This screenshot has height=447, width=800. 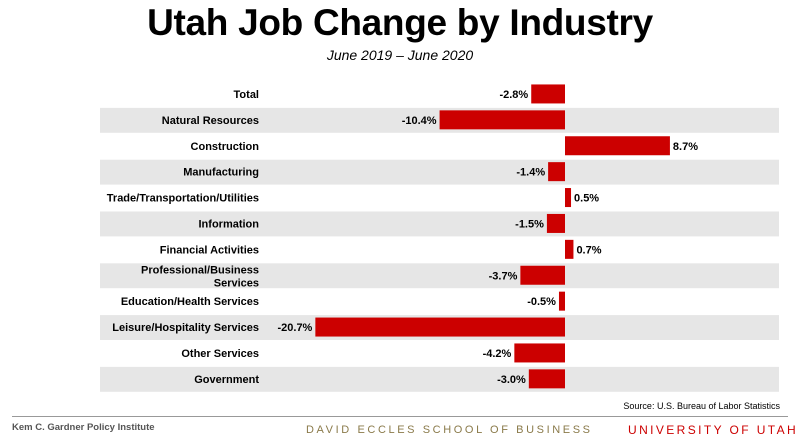 I want to click on data-label: -20.7%, so click(x=294, y=328).